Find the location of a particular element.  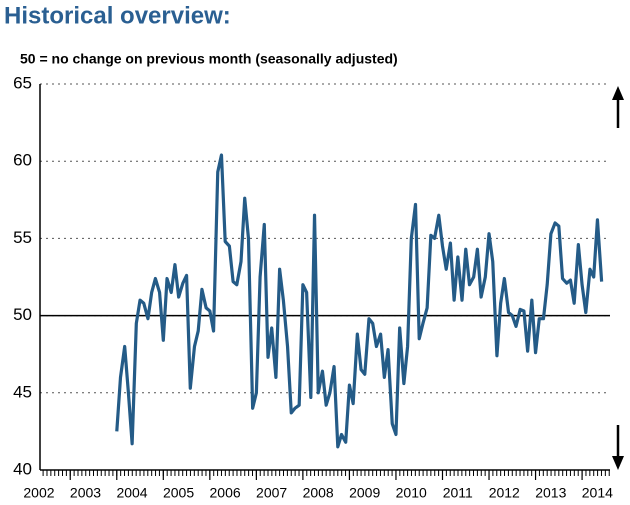

y-tick-label: 50 is located at coordinates (22, 314).